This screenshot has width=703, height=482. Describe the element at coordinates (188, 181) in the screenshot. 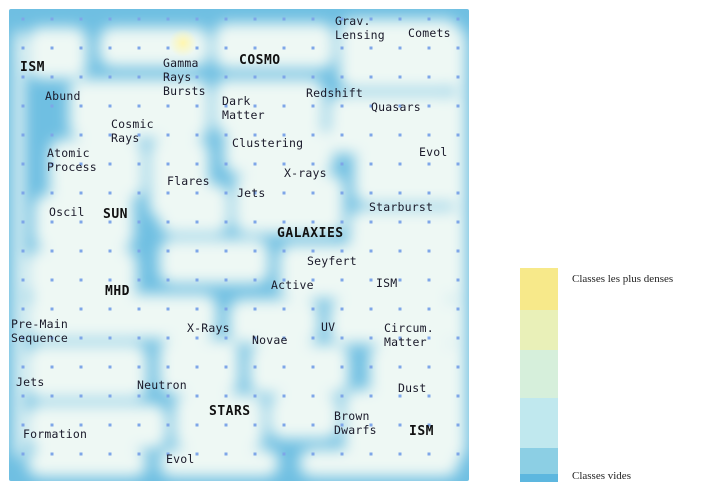

I see `label-flares: Flares` at that location.